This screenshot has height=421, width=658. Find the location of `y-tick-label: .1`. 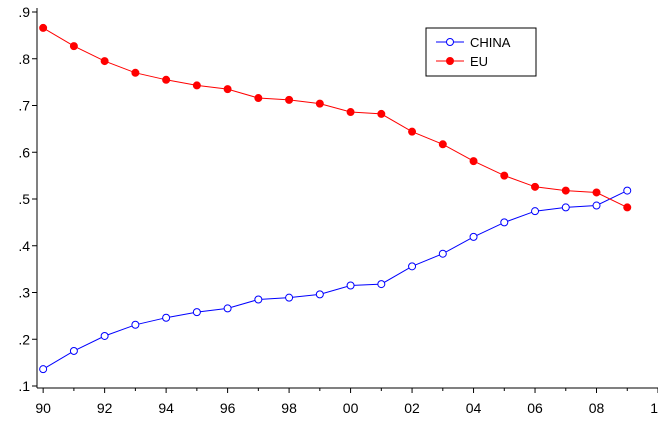

y-tick-label: .1 is located at coordinates (24, 386).